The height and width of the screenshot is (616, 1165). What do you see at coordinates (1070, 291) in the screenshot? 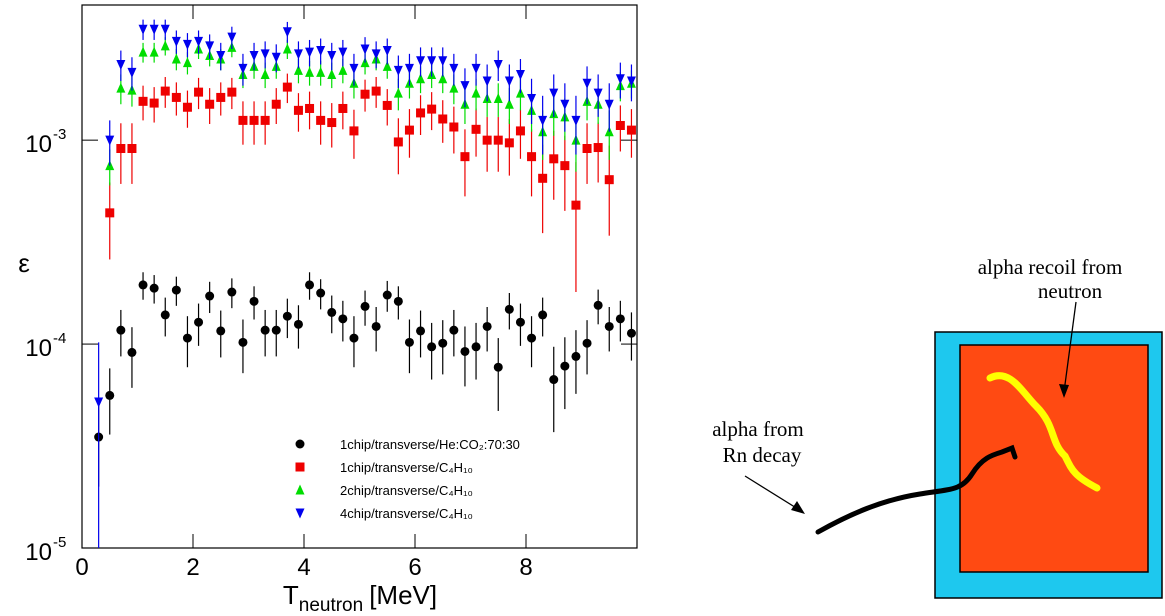
I see `diagram-label: neutron` at bounding box center [1070, 291].